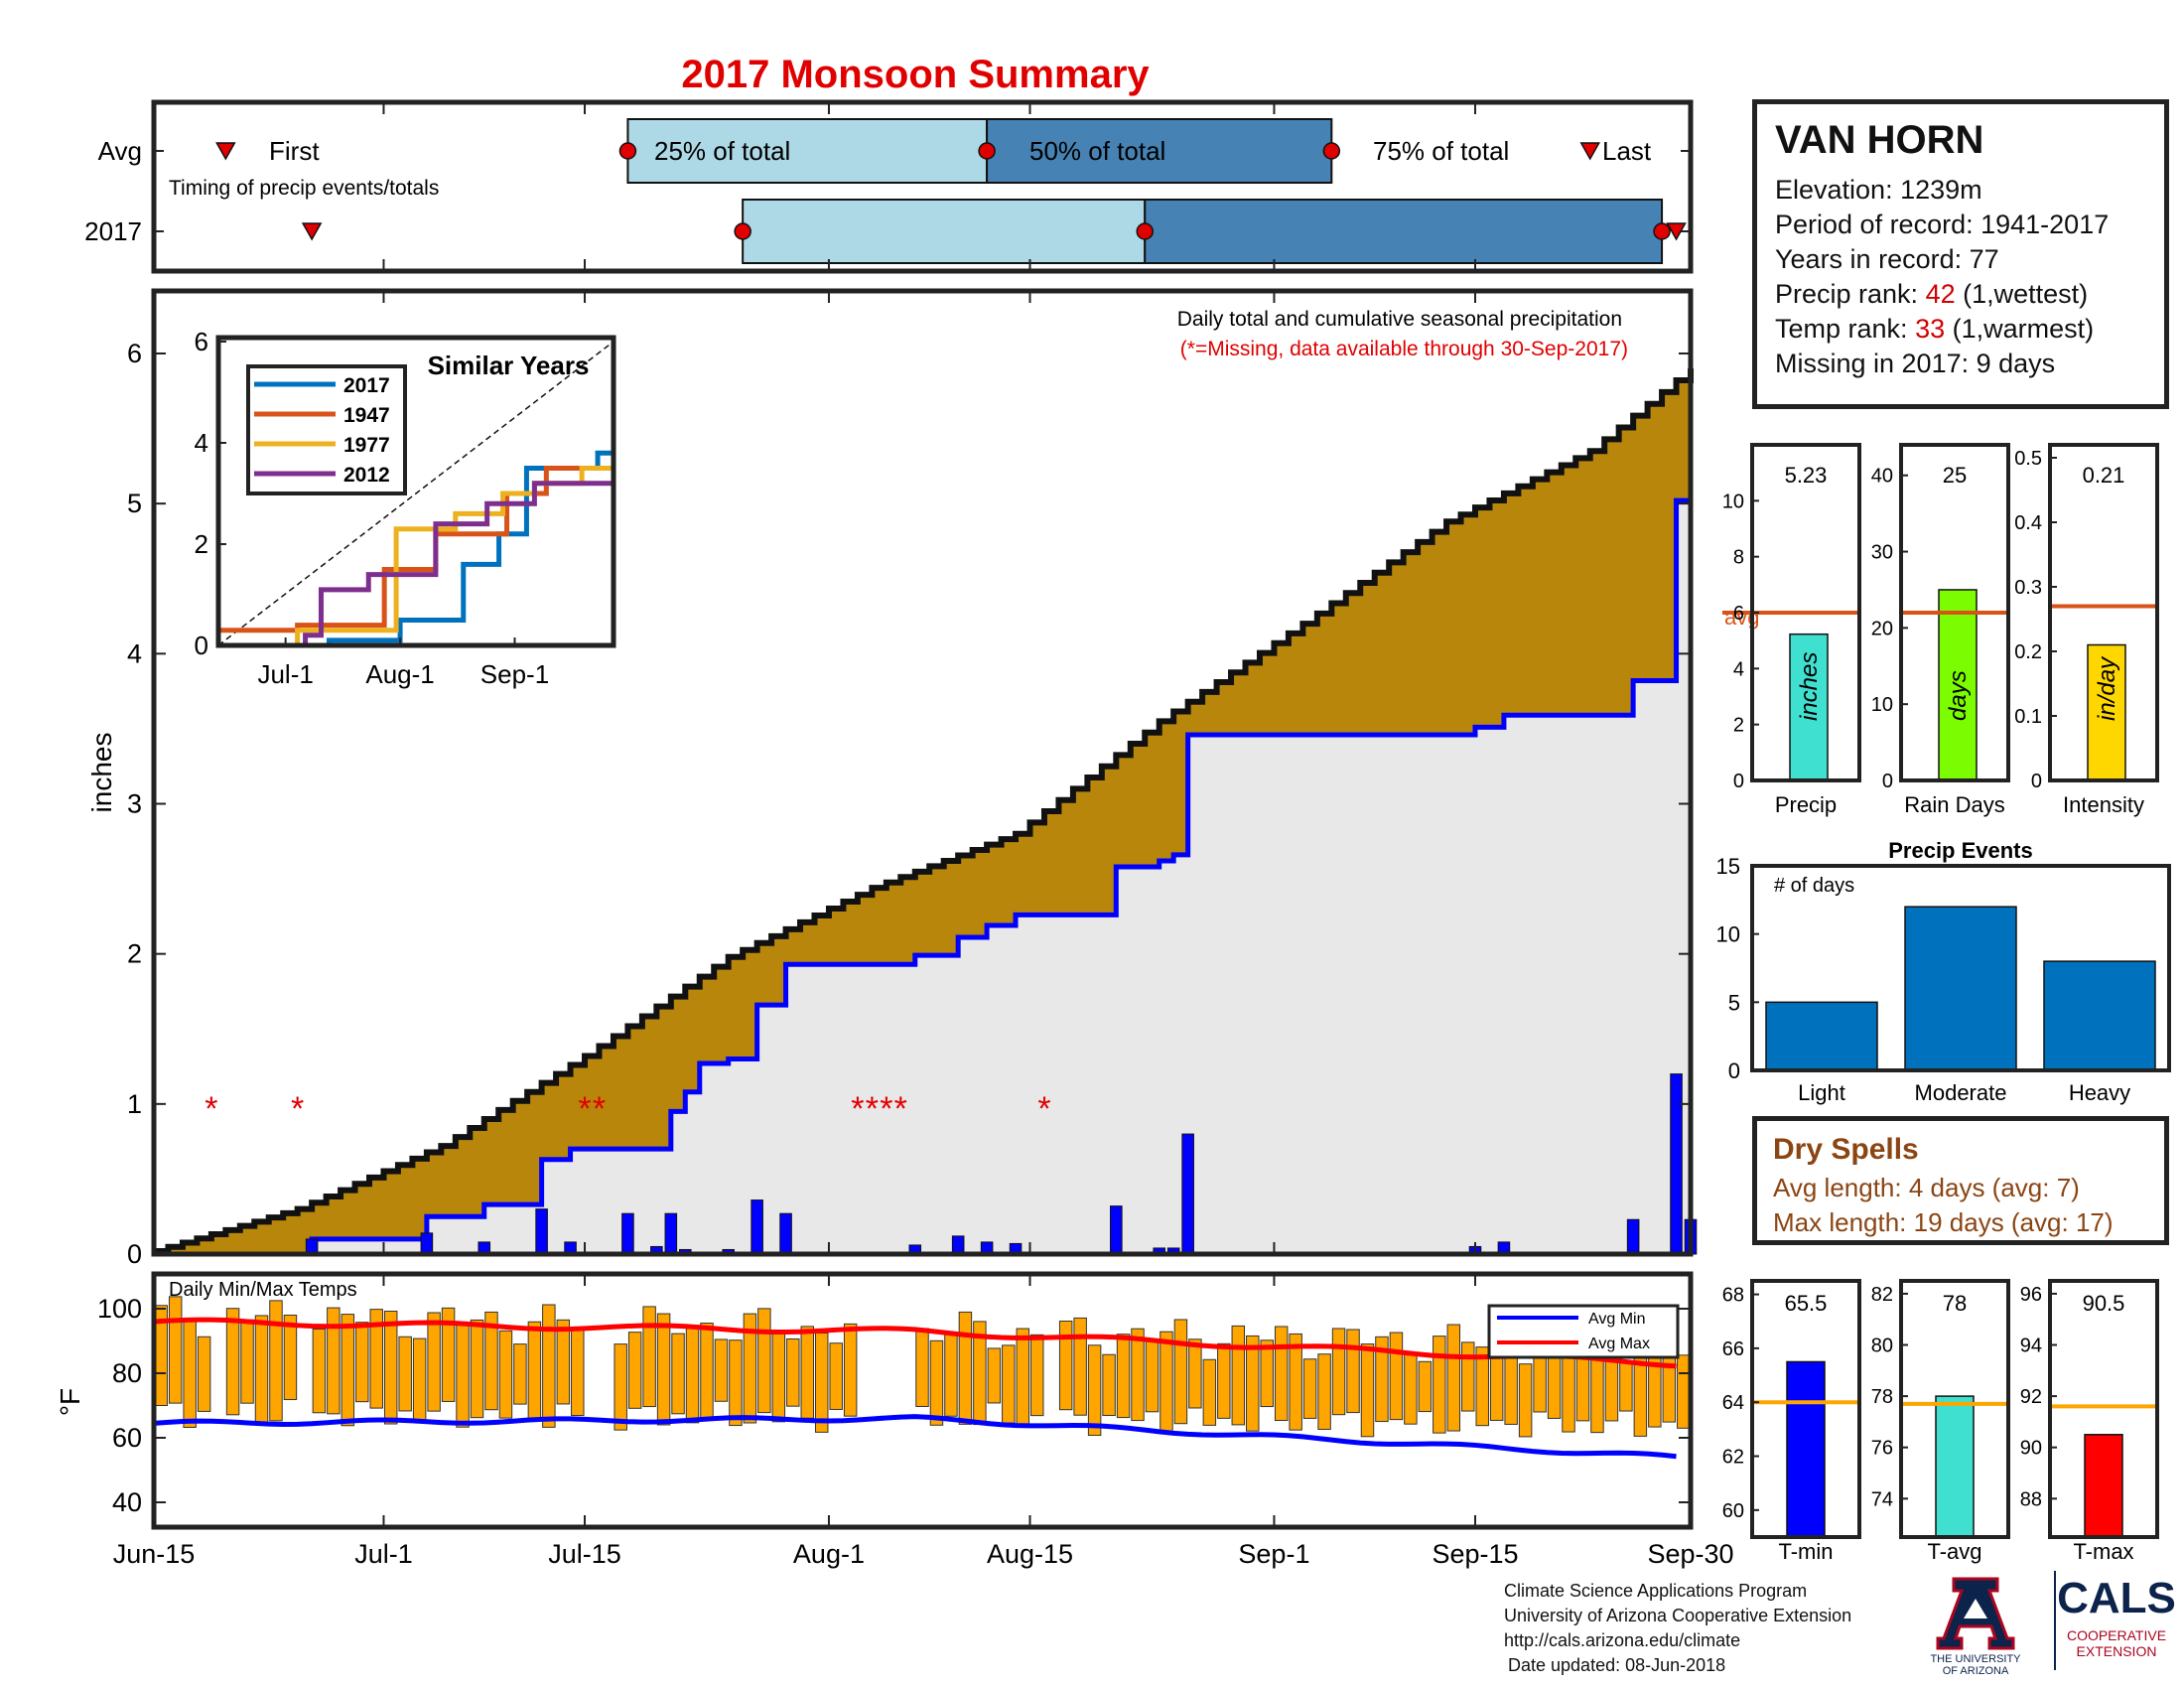  Describe the element at coordinates (1273, 1554) in the screenshot. I see `x-tick-label: Sep-1` at that location.